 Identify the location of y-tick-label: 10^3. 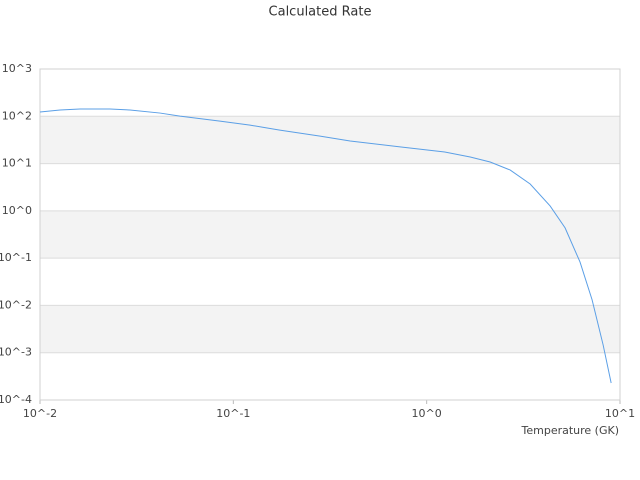
(17, 68).